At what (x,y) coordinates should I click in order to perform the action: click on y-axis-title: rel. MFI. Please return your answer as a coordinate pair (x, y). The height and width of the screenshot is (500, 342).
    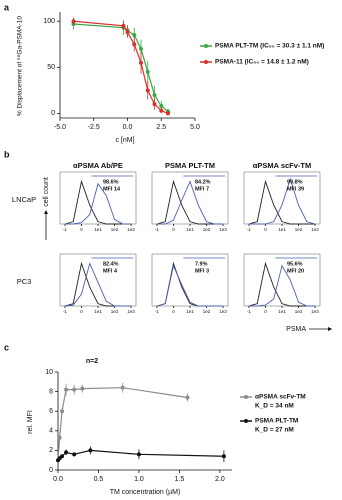
    Looking at the image, I should click on (30, 422).